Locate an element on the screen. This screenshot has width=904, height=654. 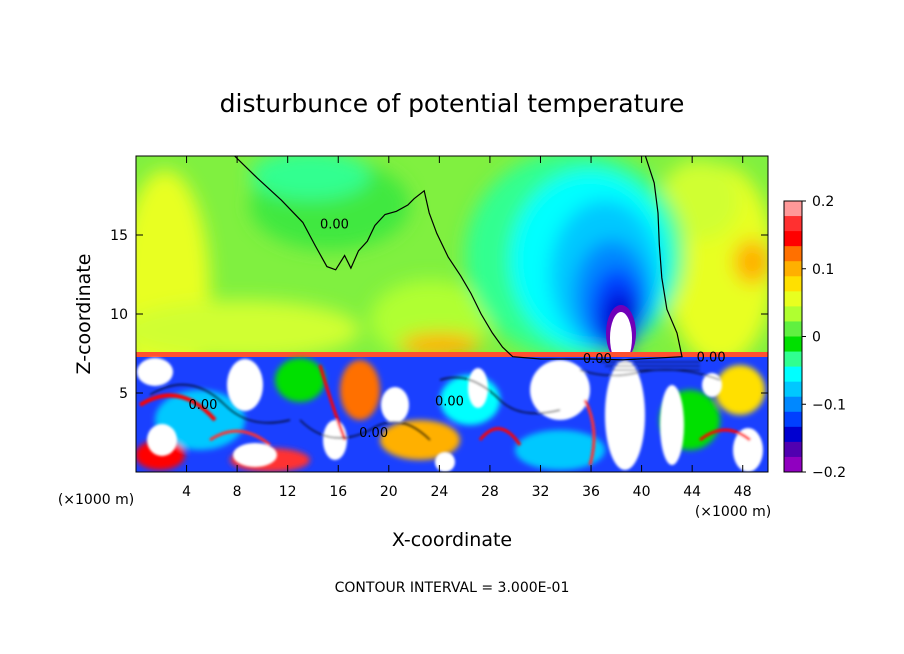
x-tick-label: 16 is located at coordinates (338, 492).